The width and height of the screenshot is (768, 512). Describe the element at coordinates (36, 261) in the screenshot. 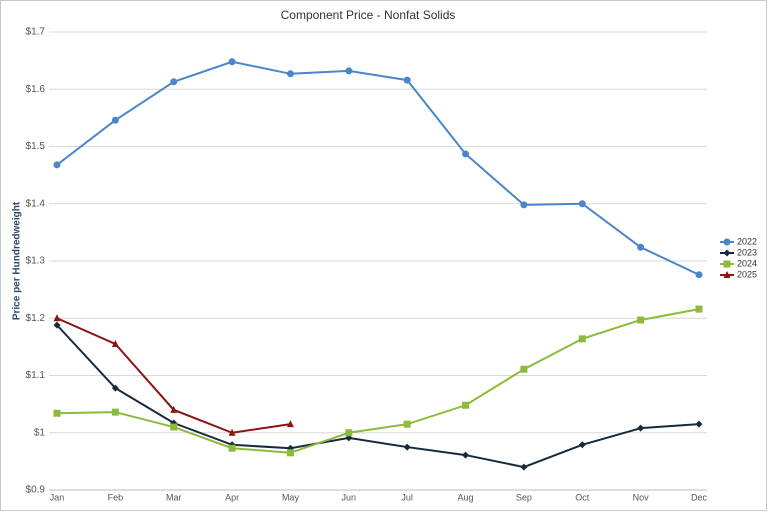

I see `y-tick-label: $1.3` at that location.